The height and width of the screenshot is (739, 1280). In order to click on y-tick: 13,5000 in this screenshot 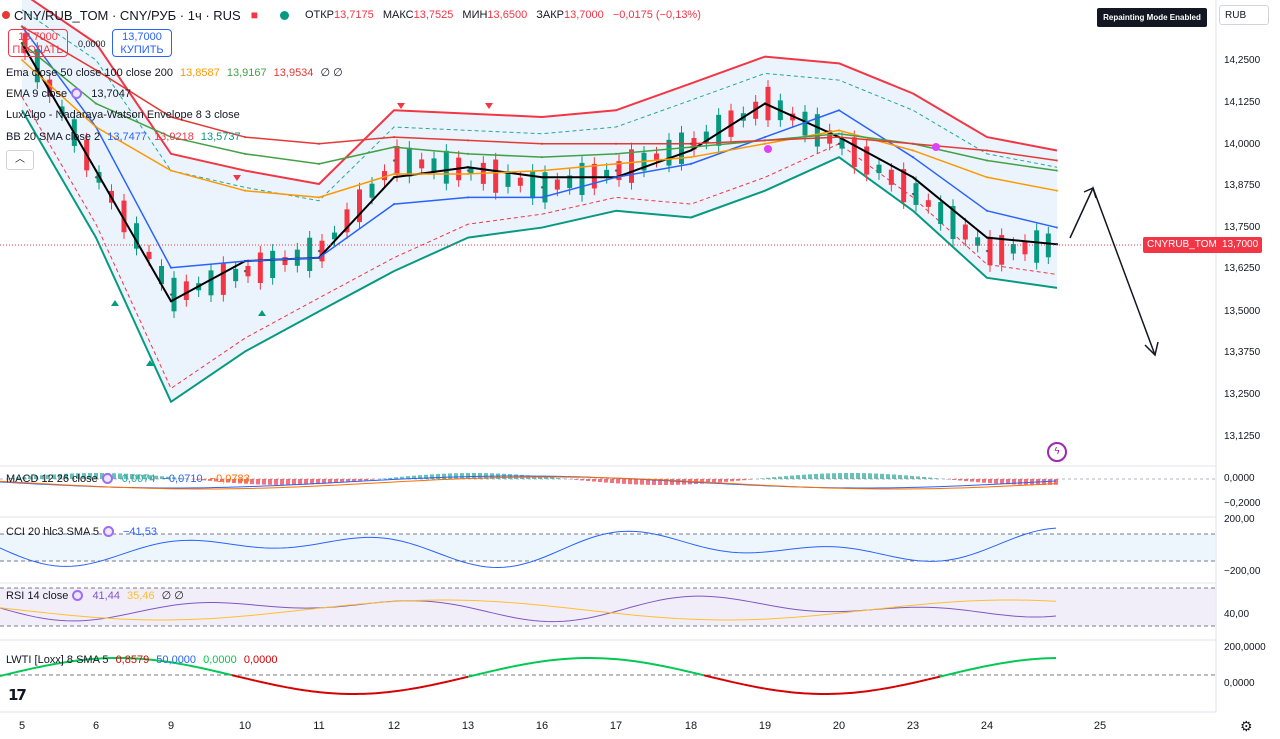, I will do `click(1242, 311)`.